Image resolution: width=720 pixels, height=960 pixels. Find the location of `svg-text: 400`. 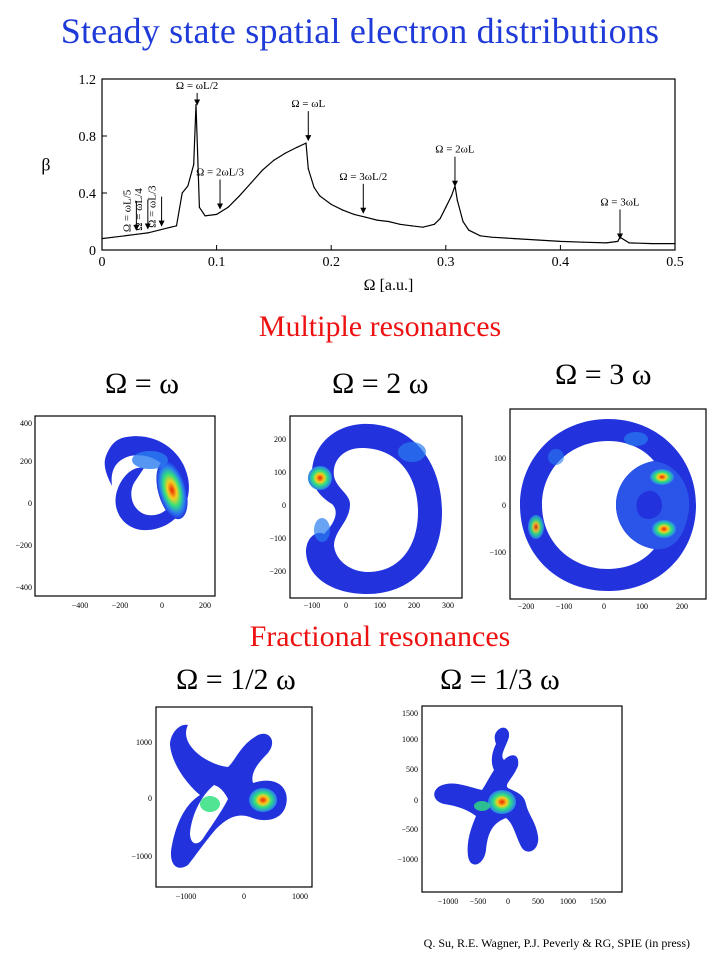

svg-text: 400 is located at coordinates (26, 423).